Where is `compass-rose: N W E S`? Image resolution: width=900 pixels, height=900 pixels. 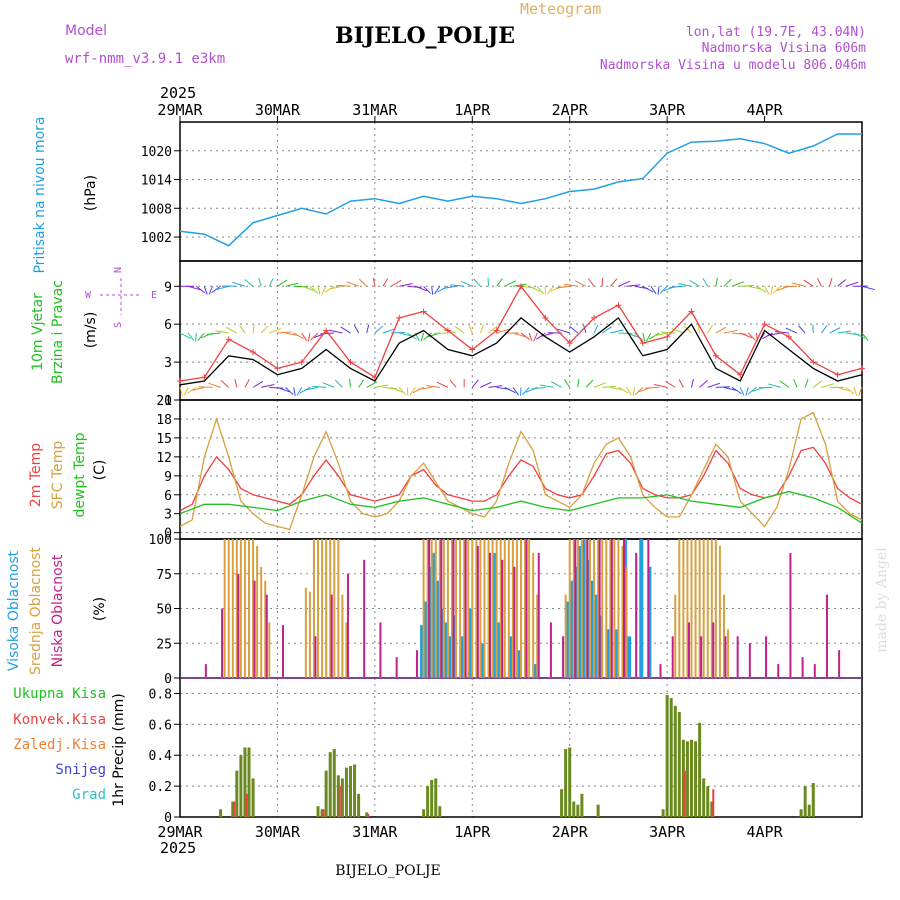 compass-rose: N W E S is located at coordinates (121, 297).